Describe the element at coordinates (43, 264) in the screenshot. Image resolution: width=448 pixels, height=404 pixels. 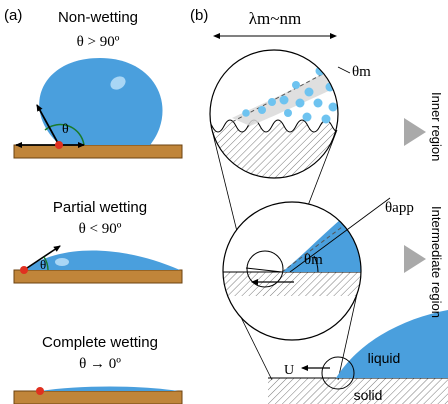
I see `partial-angle-label: θ` at that location.